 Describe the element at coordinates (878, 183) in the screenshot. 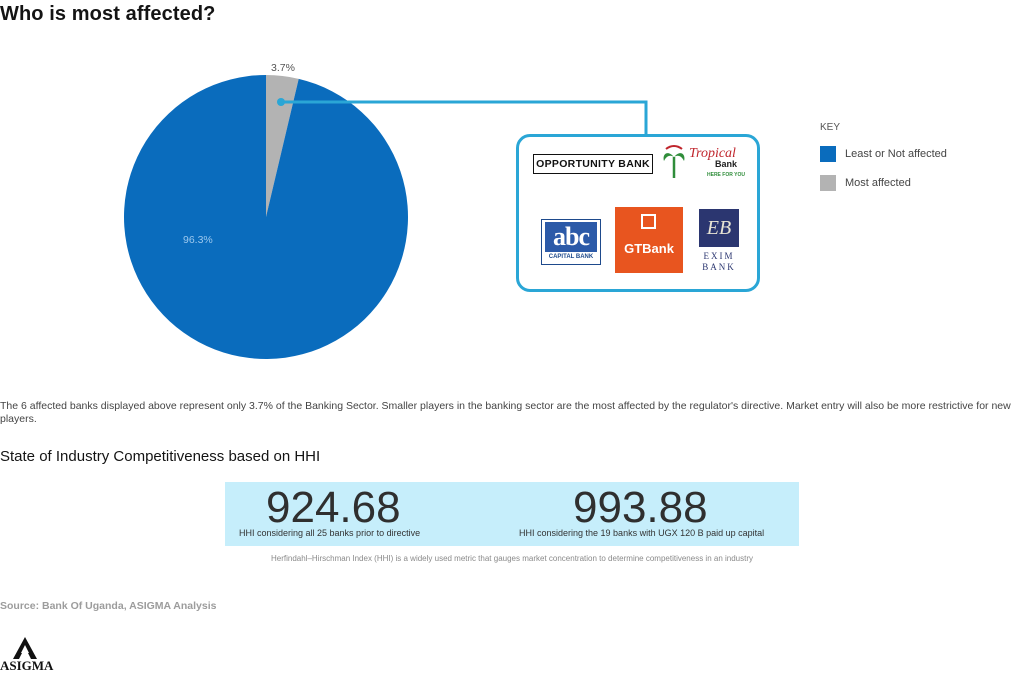

I see `legend-label-most: Most affected` at that location.